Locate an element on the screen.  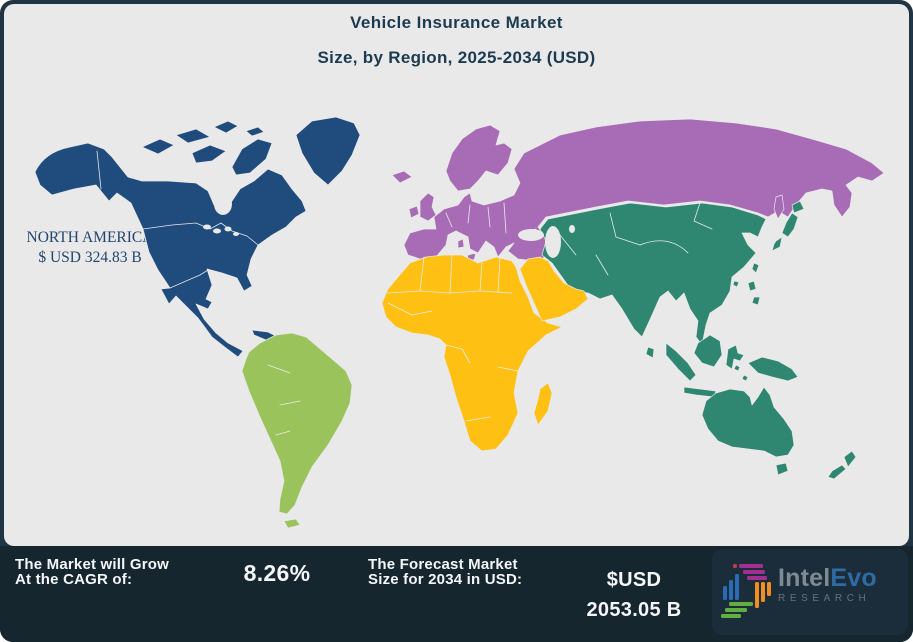
arabian-peninsula is located at coordinates (554, 289).